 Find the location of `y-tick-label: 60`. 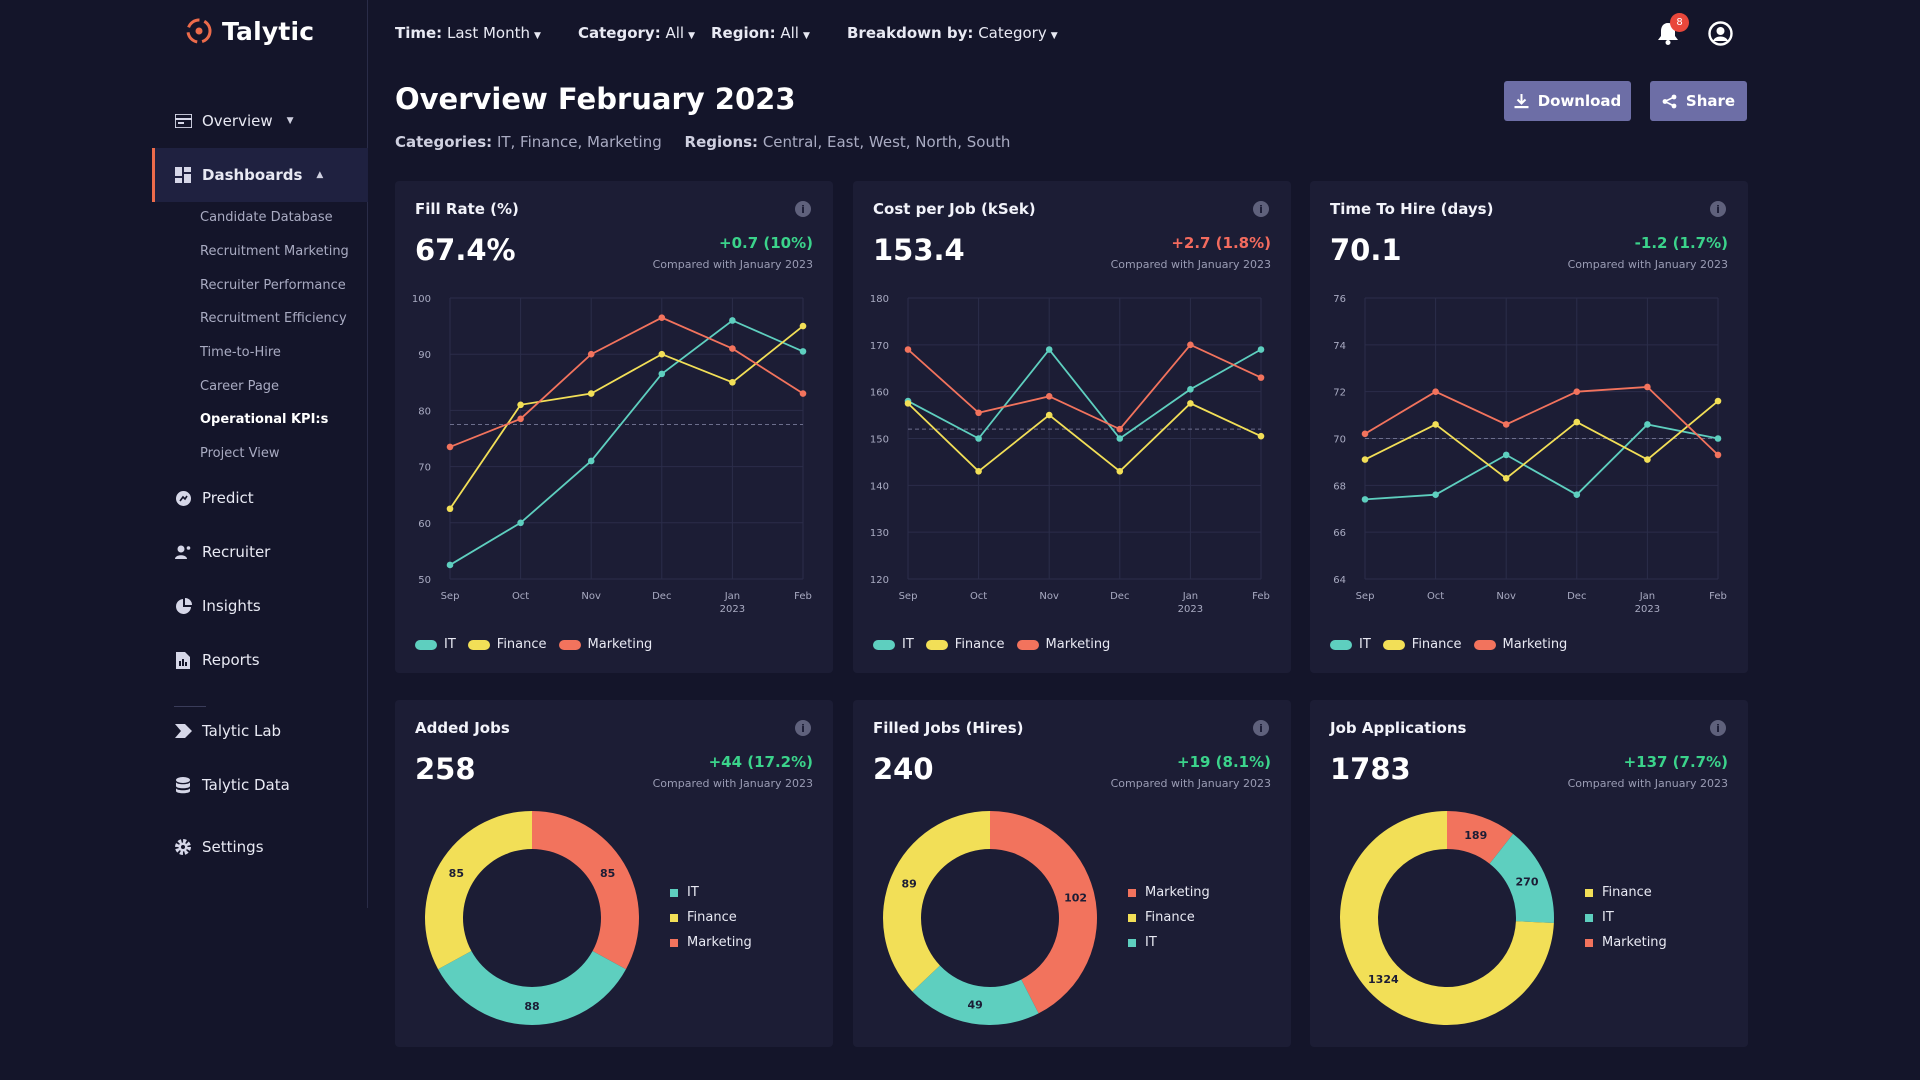

y-tick-label: 60 is located at coordinates (424, 524).